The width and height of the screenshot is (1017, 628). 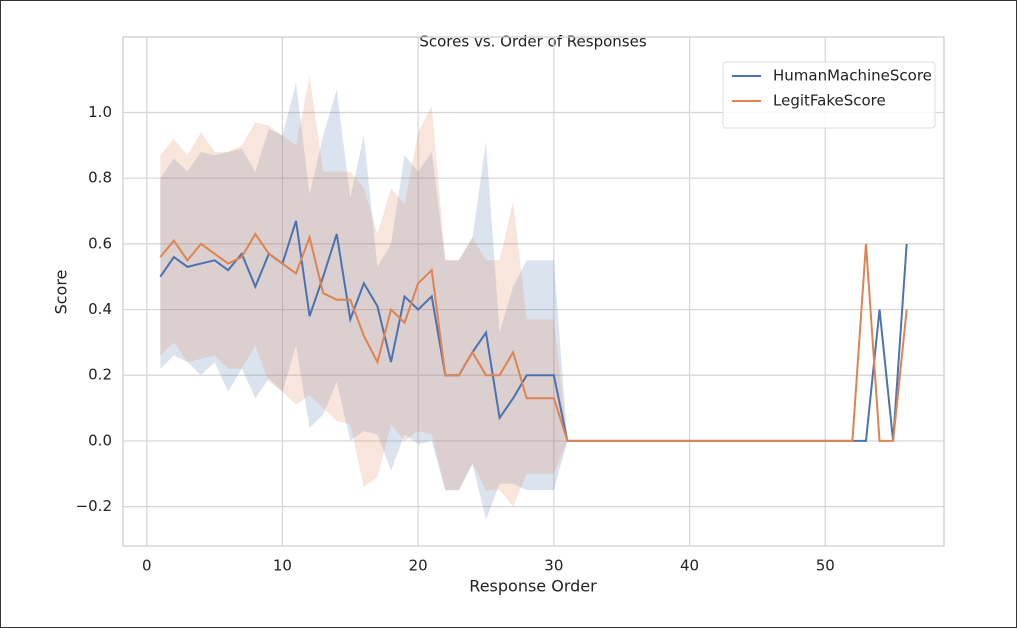 What do you see at coordinates (689, 566) in the screenshot?
I see `x-tick-label: 40` at bounding box center [689, 566].